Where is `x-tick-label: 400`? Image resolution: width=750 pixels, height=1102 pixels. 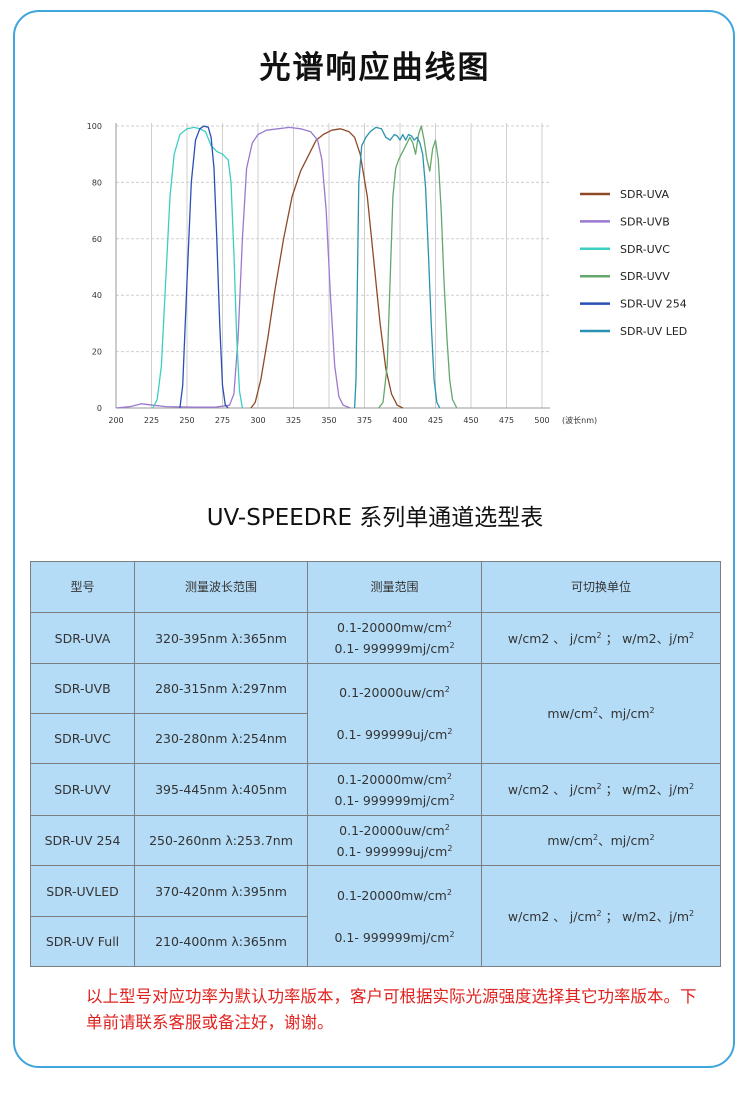
x-tick-label: 400 is located at coordinates (399, 420).